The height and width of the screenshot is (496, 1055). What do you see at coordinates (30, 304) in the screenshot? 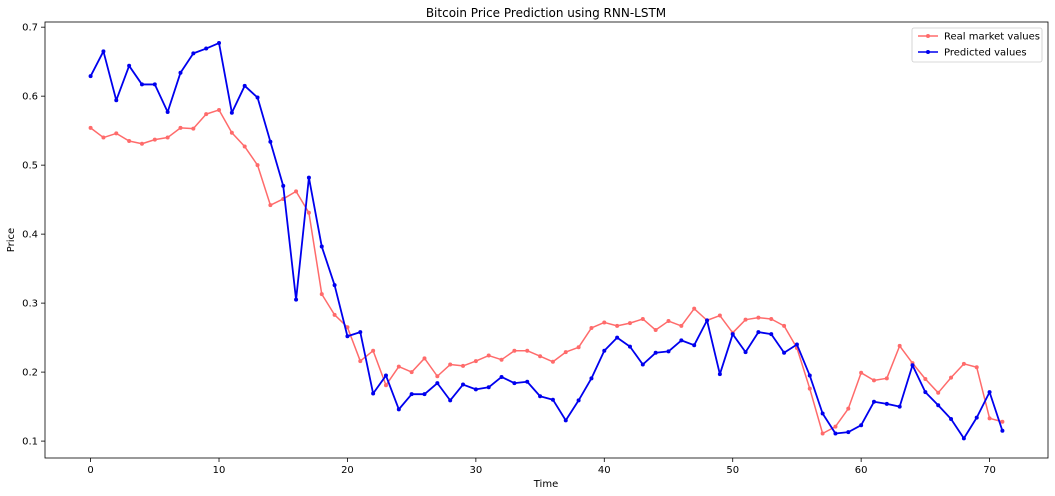
I see `y-tick-label: 0.3` at bounding box center [30, 304].